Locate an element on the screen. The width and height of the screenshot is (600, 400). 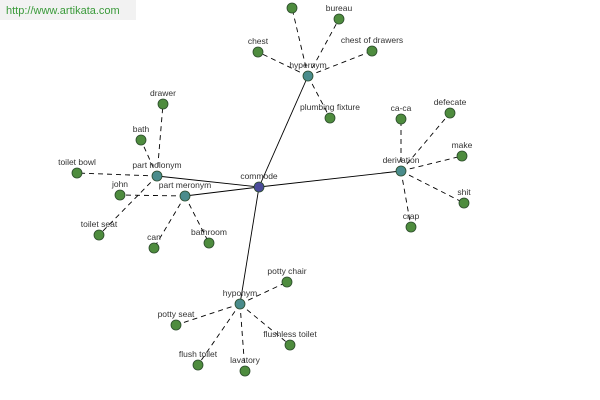
leaf-node-label: lavatory is located at coordinates (245, 360).